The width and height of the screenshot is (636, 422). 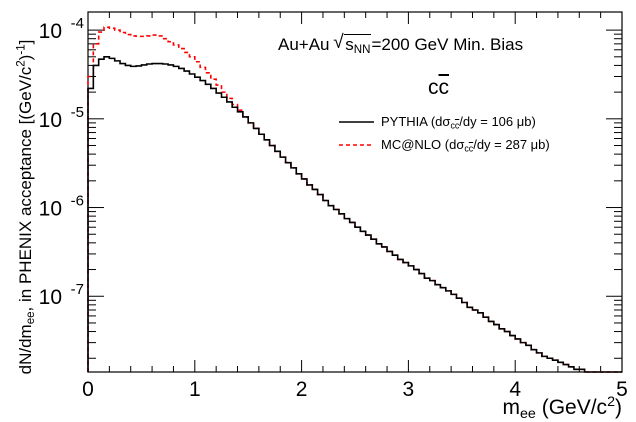 I want to click on legend-entry-pythia: PYTHIA (dσcc/dy = 106 μb), so click(x=458, y=122).